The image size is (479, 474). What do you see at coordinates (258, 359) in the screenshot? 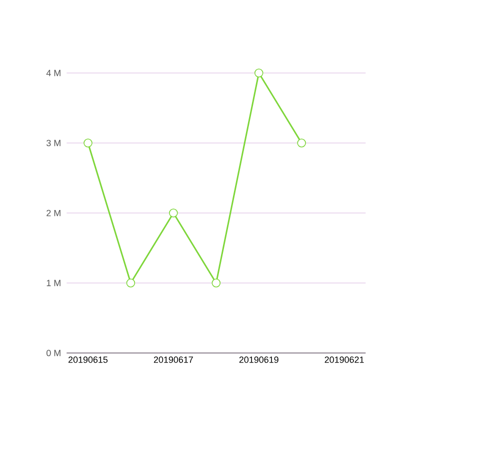
I see `x-tick-label: 20190619` at bounding box center [258, 359].